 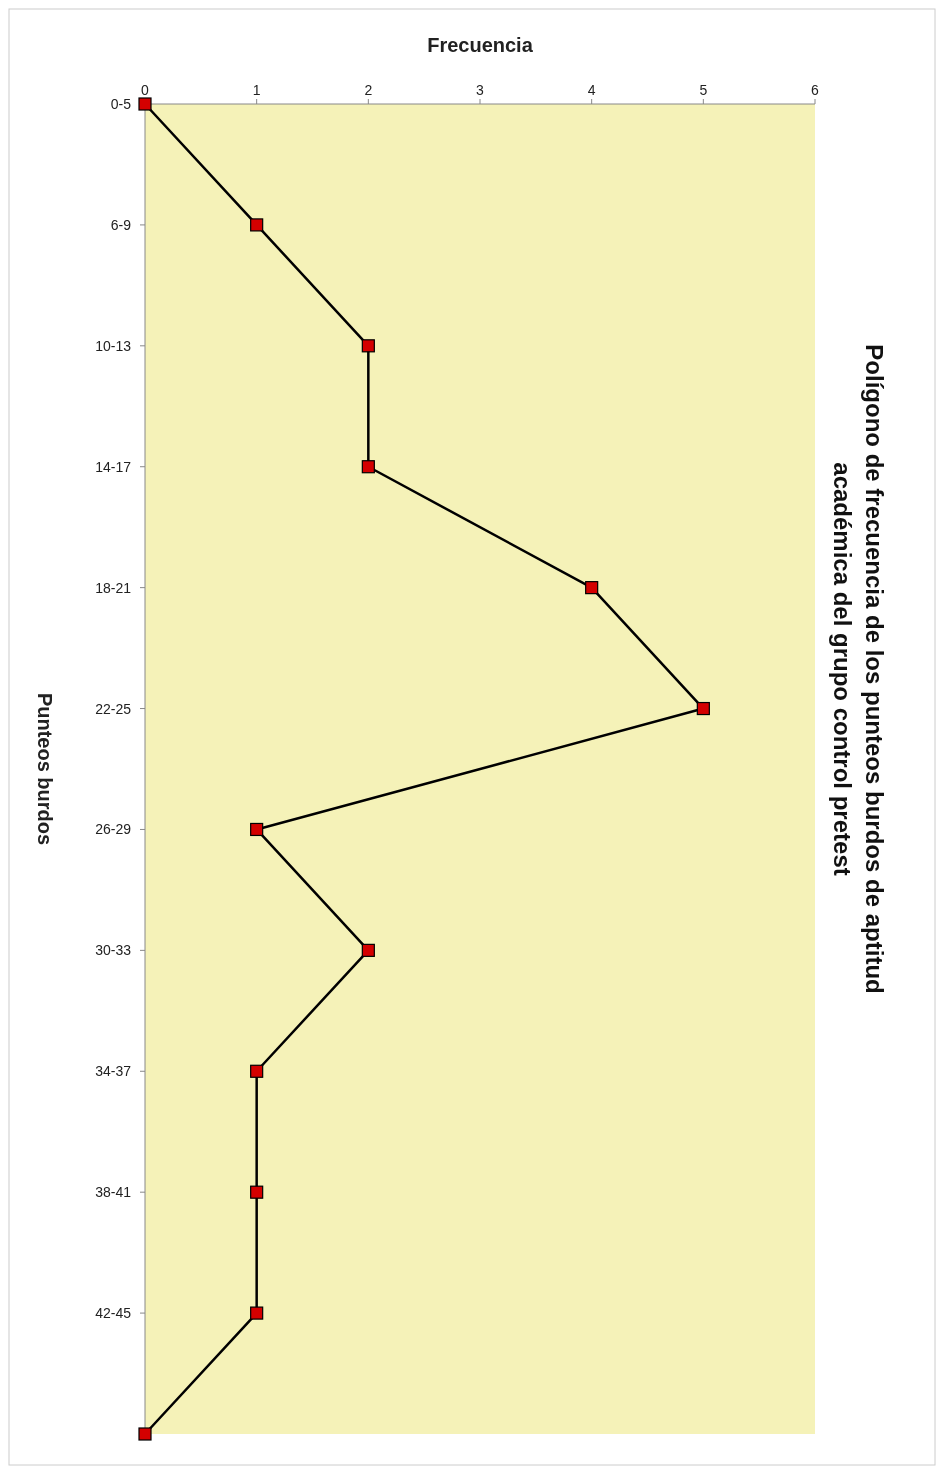 I want to click on x-tick-label: 3, so click(x=480, y=90).